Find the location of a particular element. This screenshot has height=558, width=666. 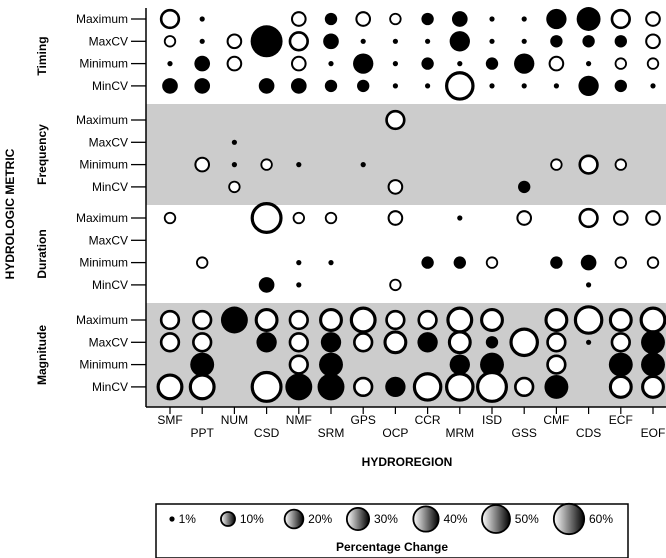

legend-label: 60% is located at coordinates (601, 519).